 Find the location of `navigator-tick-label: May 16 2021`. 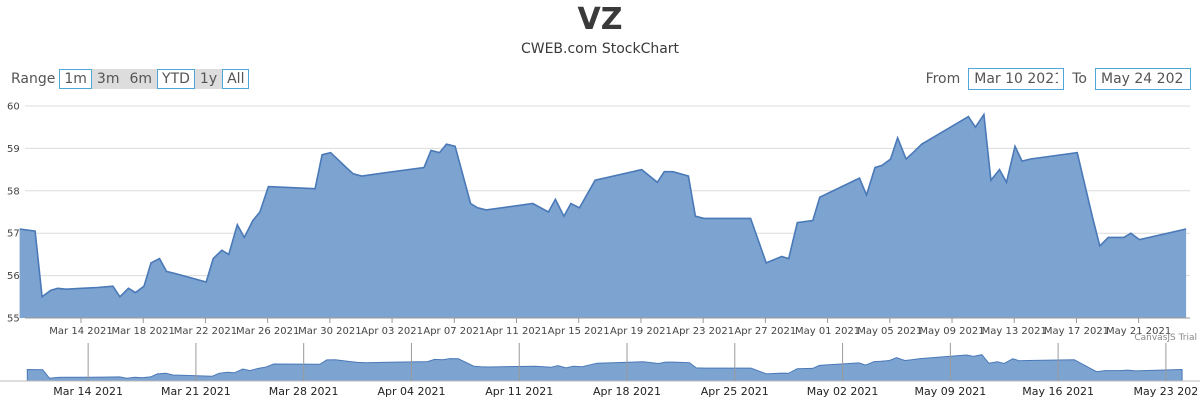

navigator-tick-label: May 16 2021 is located at coordinates (1058, 391).